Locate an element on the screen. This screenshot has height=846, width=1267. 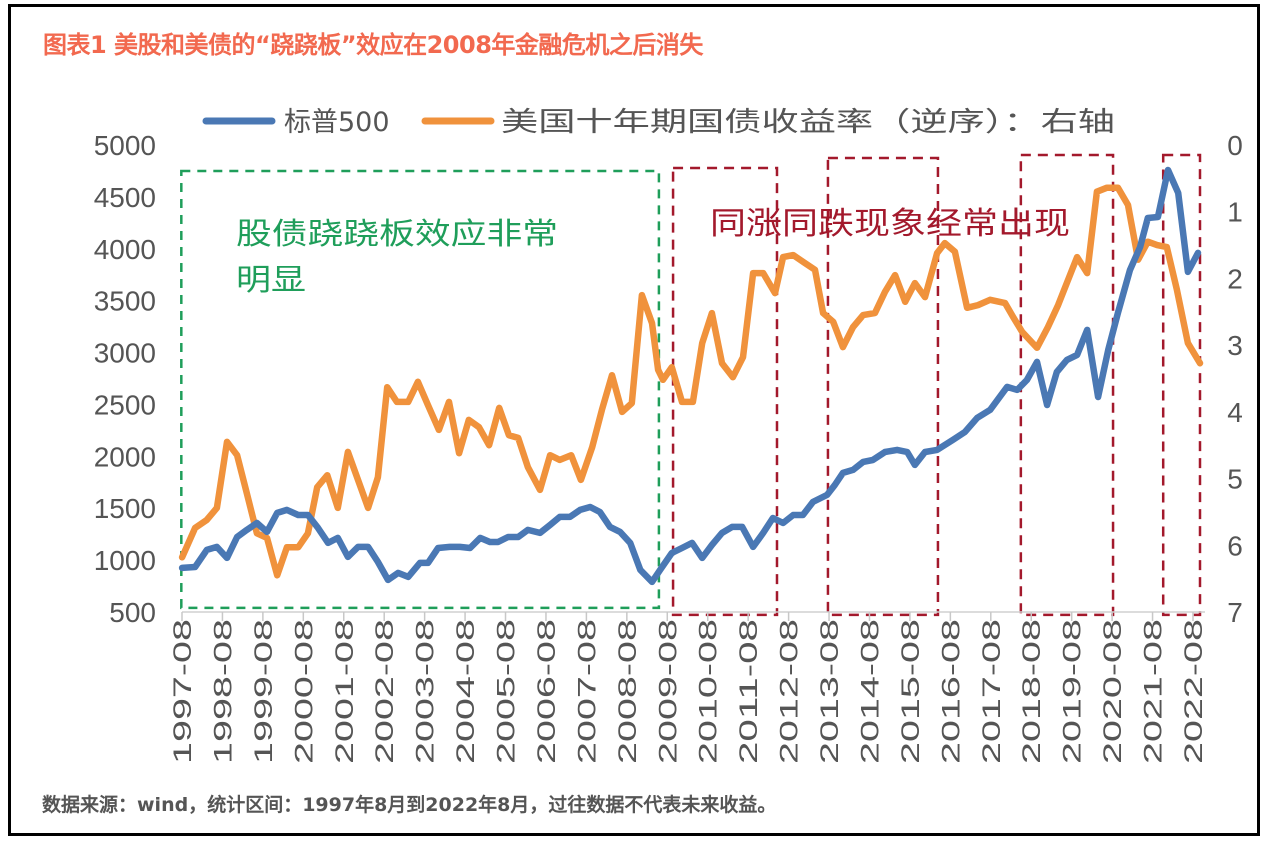
legend: 标普500 美国十年期国债收益率（逆序）：右轴 is located at coordinates (658, 122).